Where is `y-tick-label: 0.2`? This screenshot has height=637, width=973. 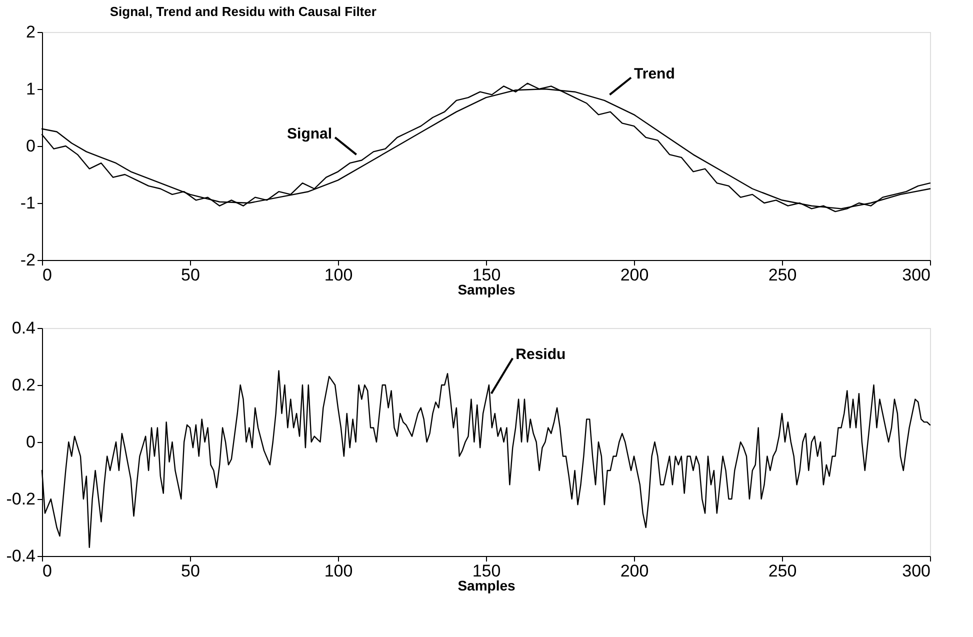
y-tick-label: 0.2 is located at coordinates (24, 385).